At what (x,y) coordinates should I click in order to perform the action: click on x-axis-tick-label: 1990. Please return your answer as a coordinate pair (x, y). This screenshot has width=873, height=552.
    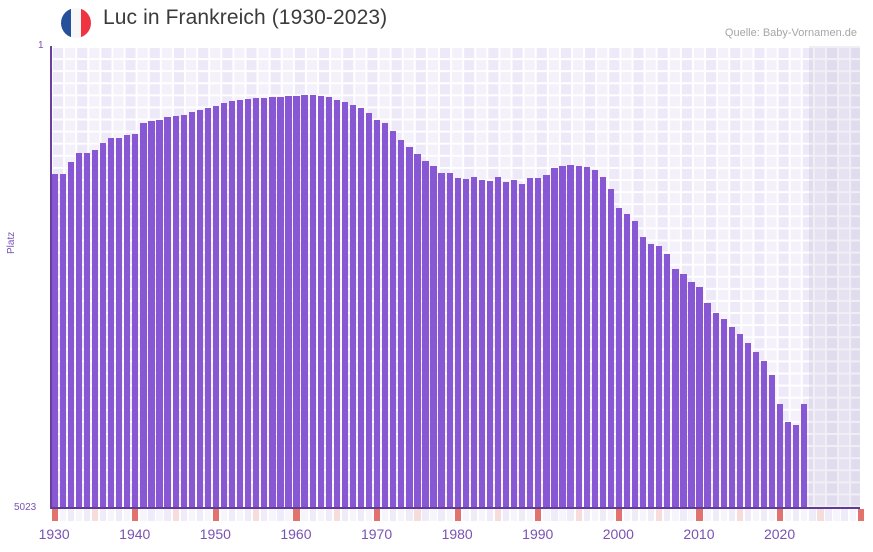
    Looking at the image, I should click on (538, 534).